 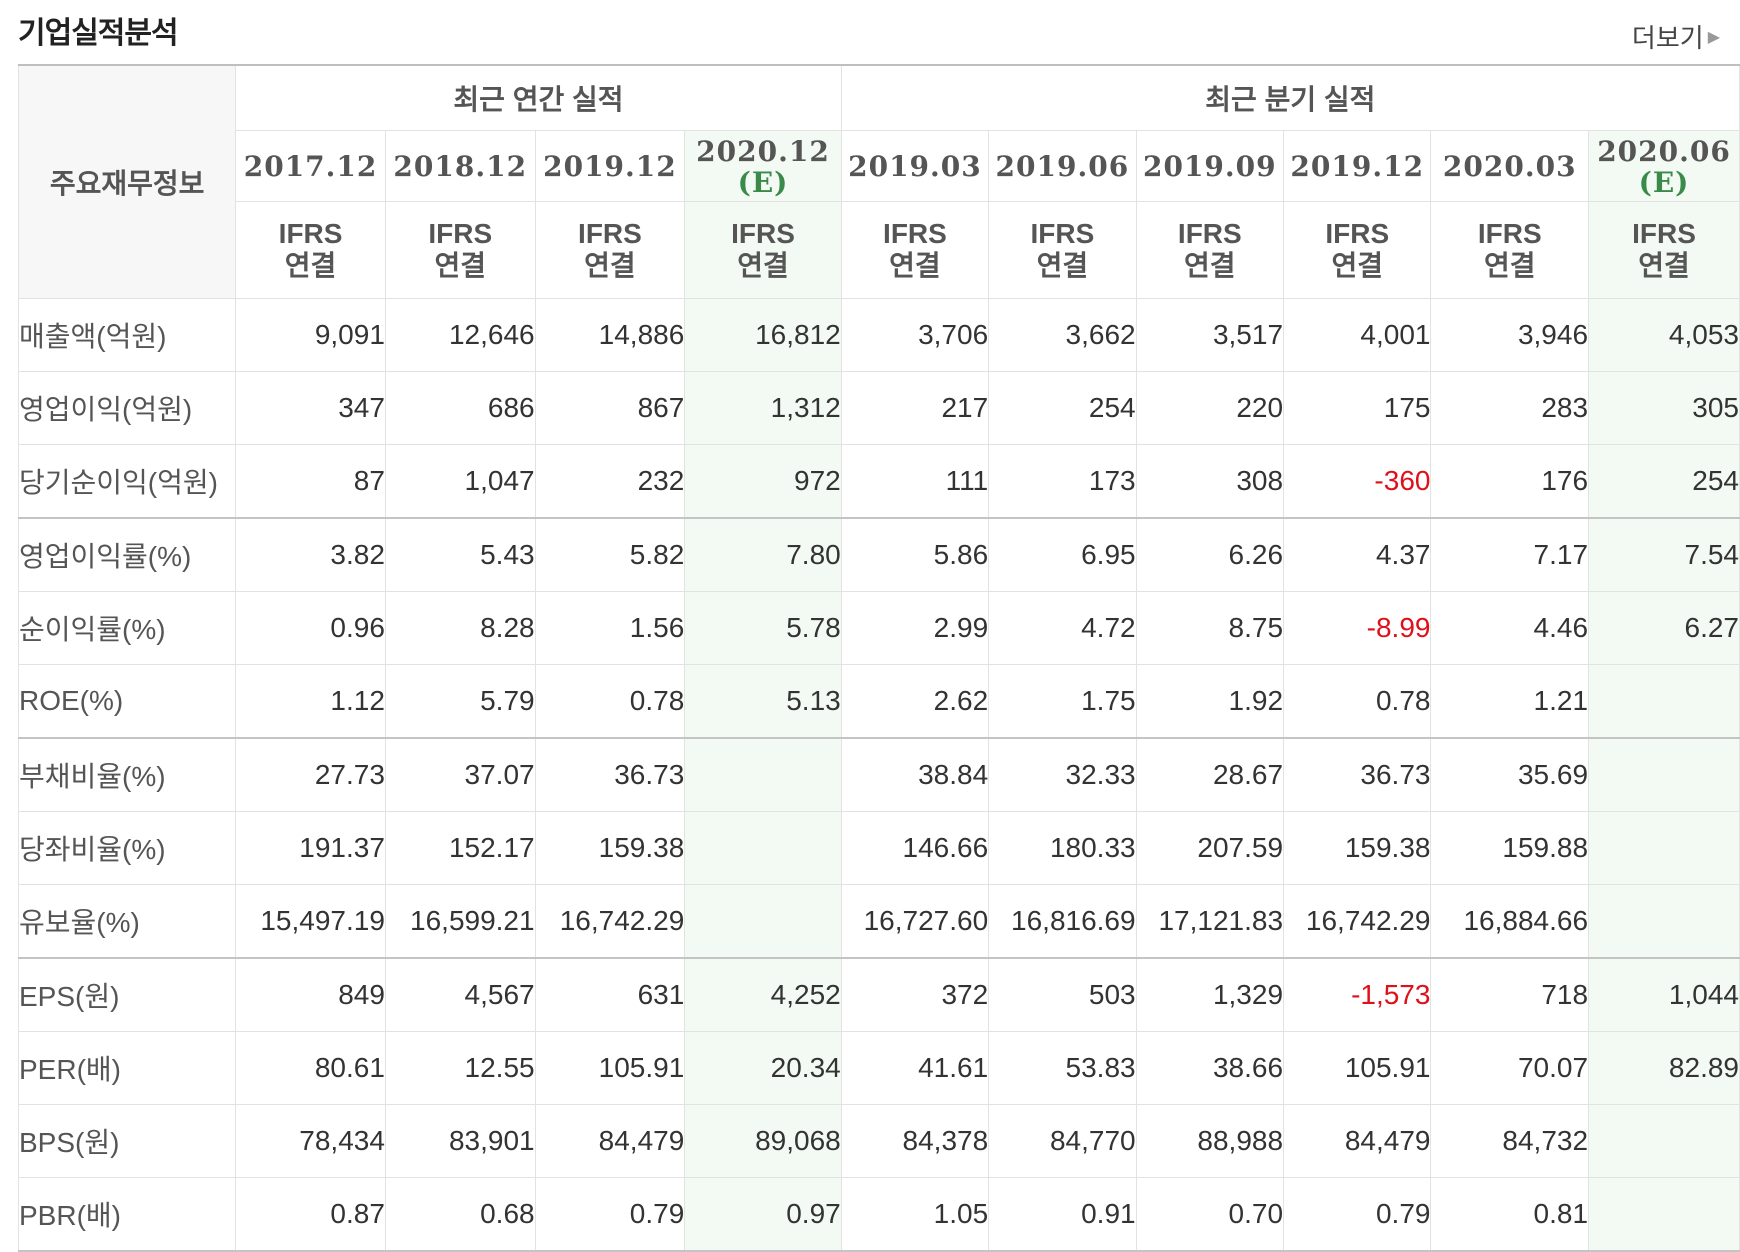 I want to click on period-date: 2018.12, so click(x=460, y=166).